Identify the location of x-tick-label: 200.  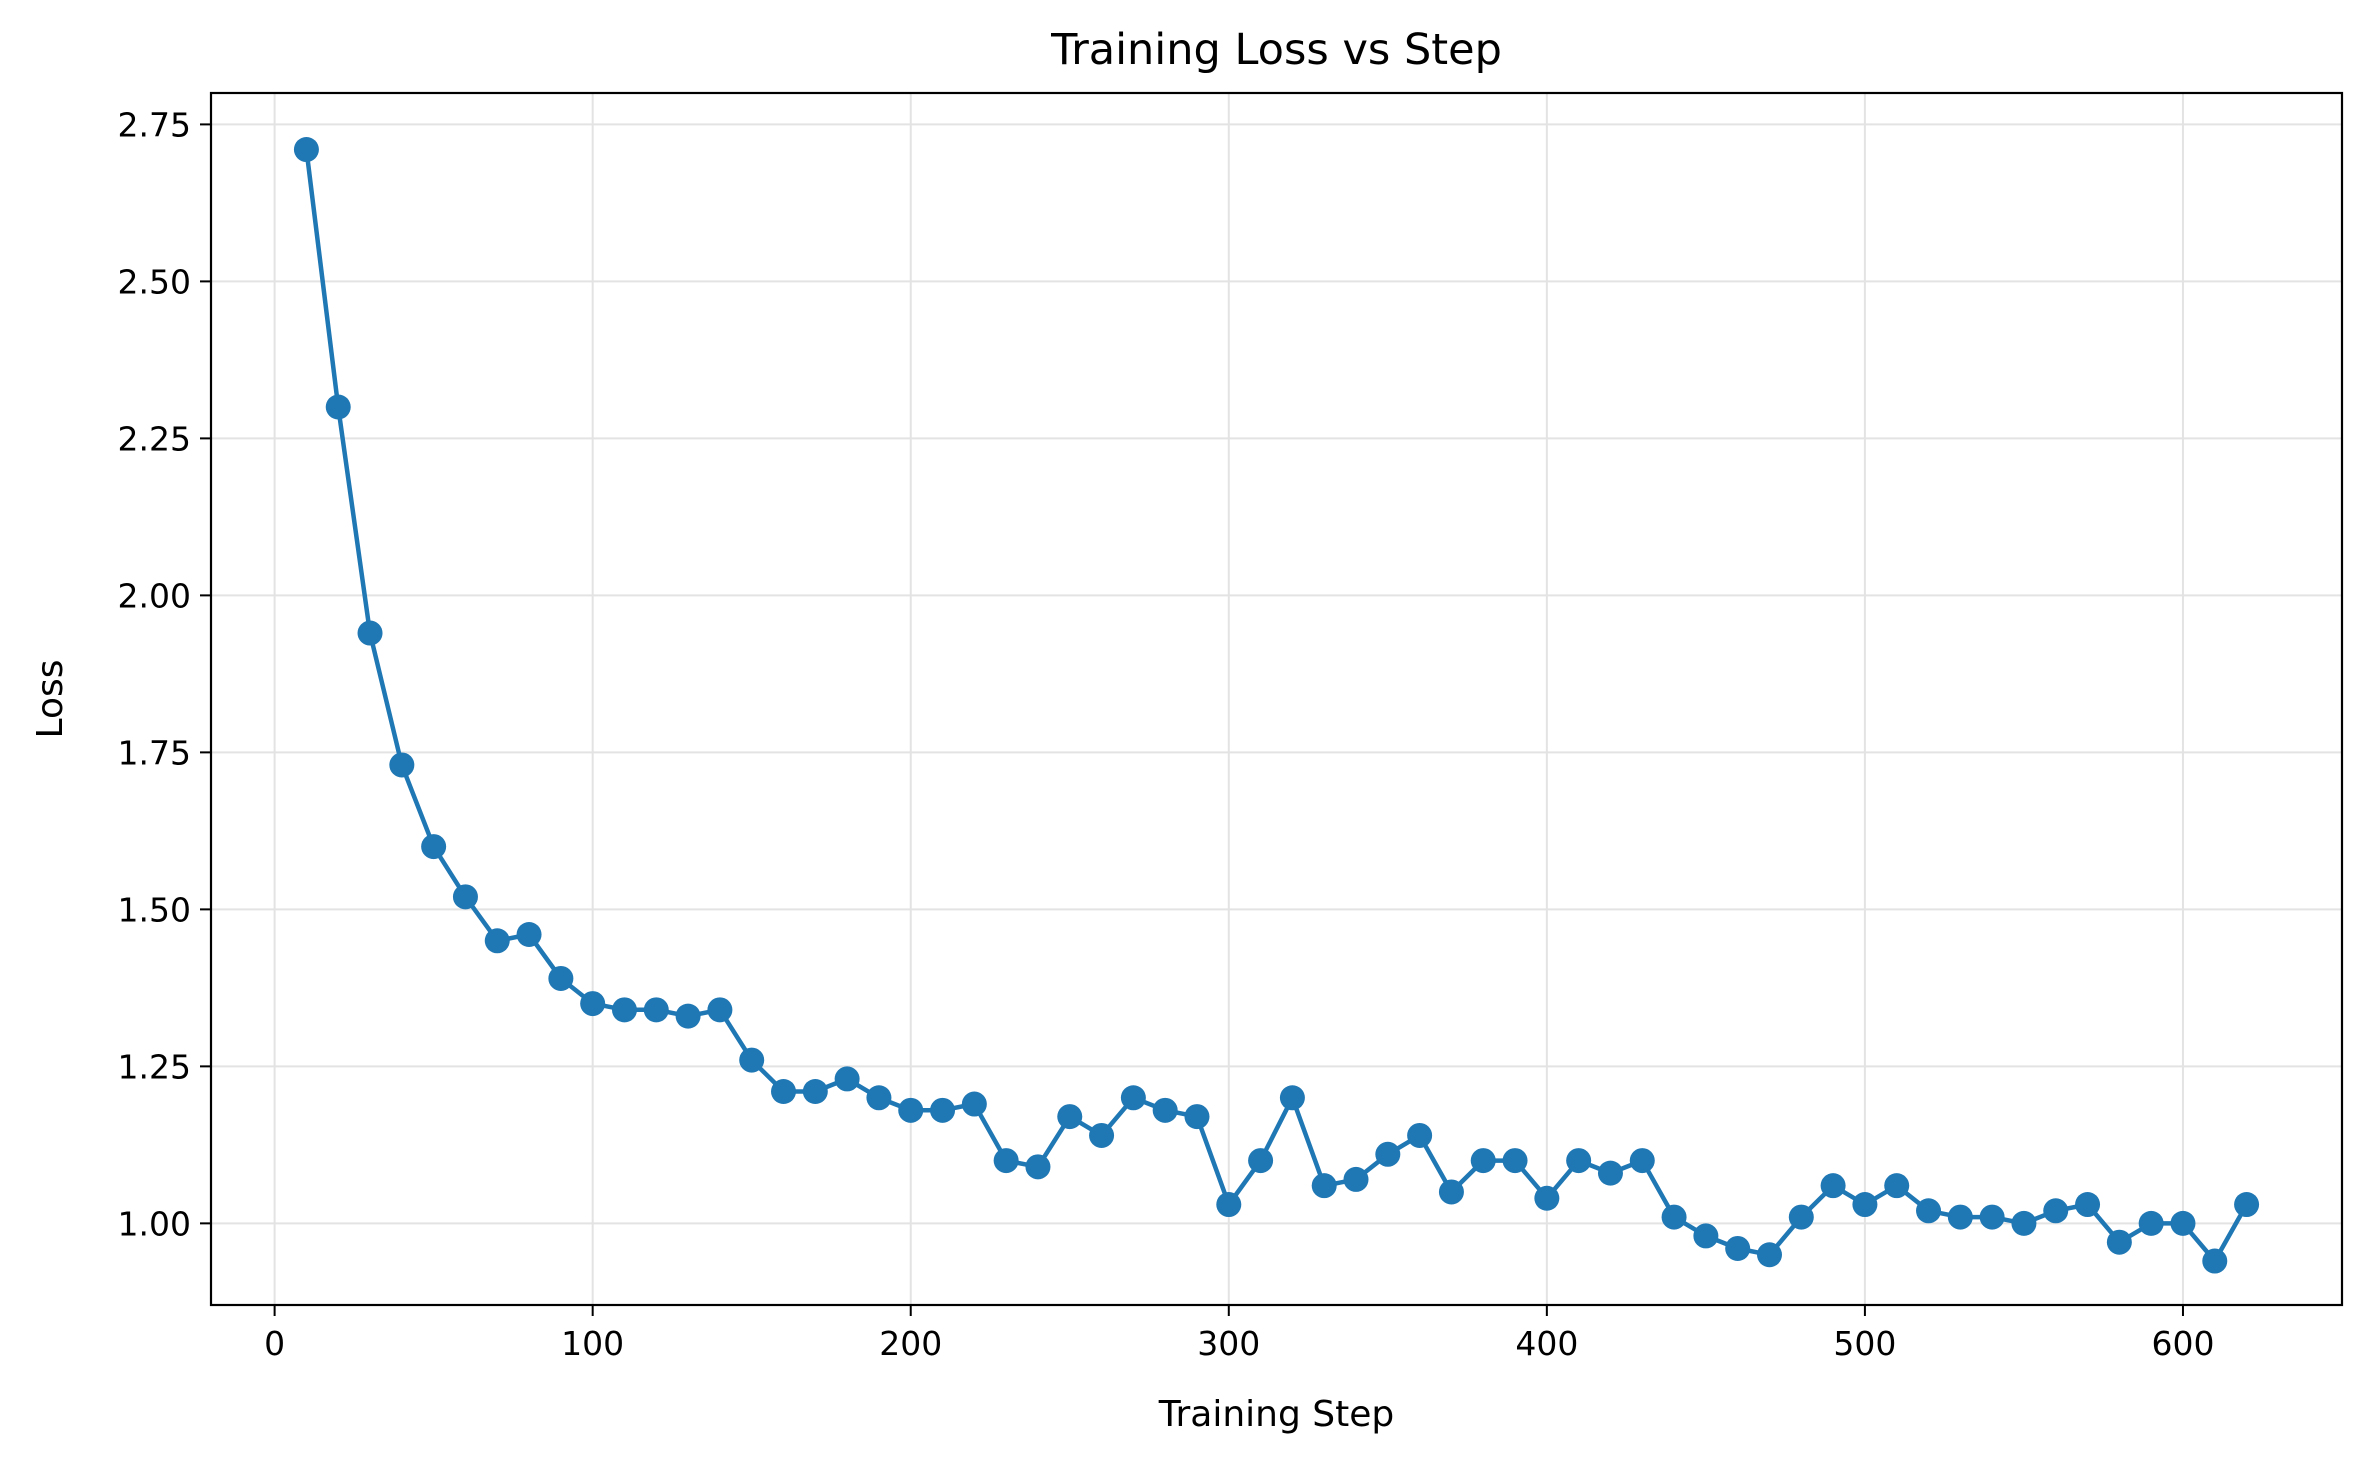
(910, 1343).